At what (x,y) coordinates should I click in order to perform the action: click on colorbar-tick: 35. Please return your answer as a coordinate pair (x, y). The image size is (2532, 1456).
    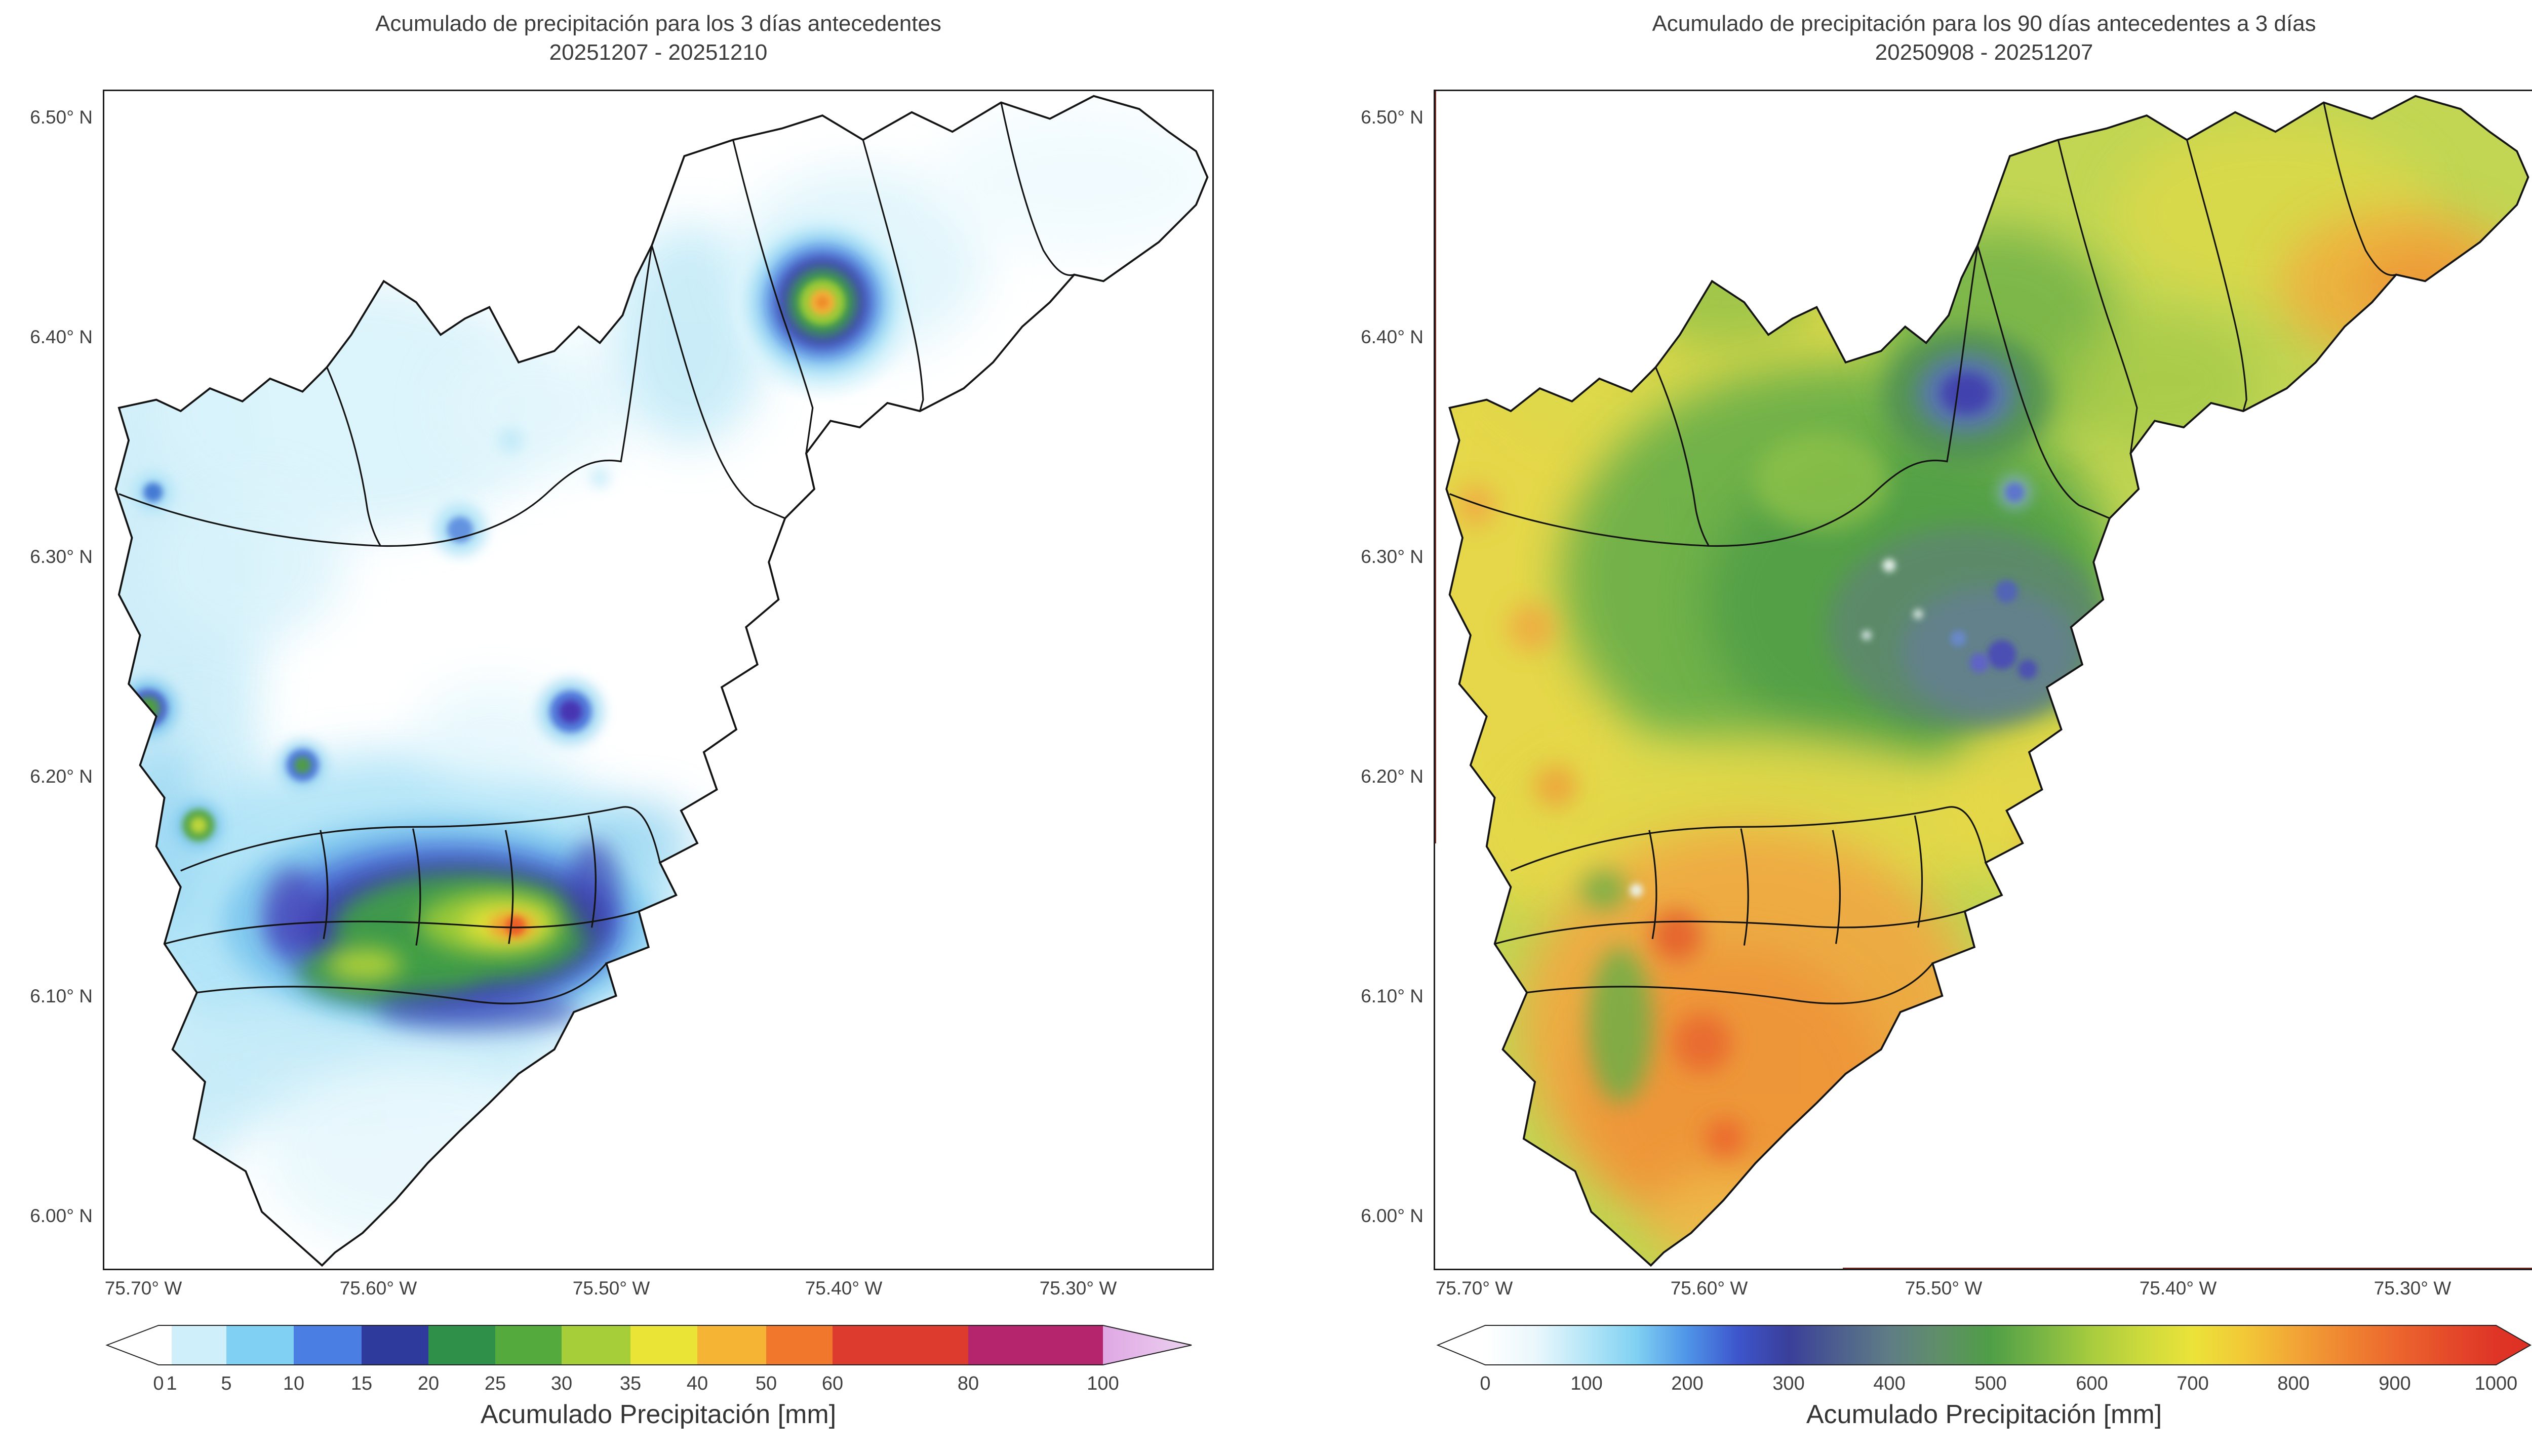
    Looking at the image, I should click on (630, 1383).